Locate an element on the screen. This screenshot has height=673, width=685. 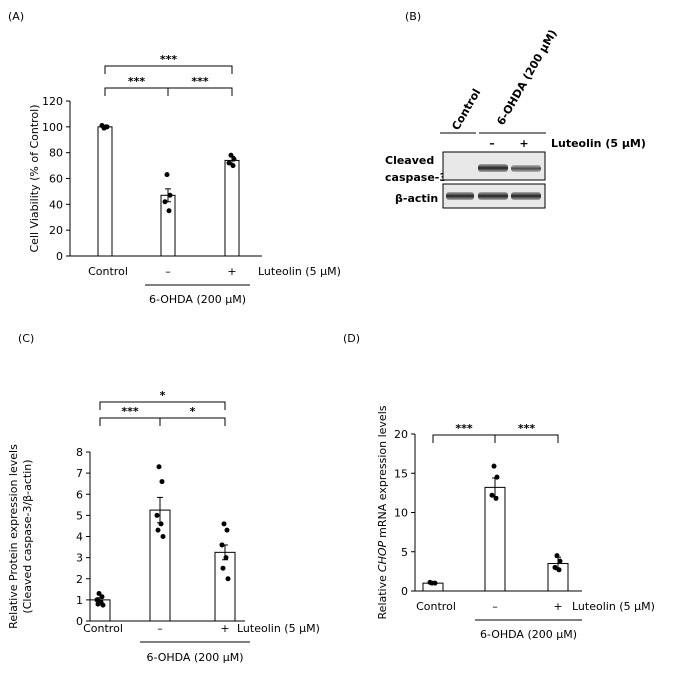
row-label: caspase-3 is located at coordinates (416, 177).